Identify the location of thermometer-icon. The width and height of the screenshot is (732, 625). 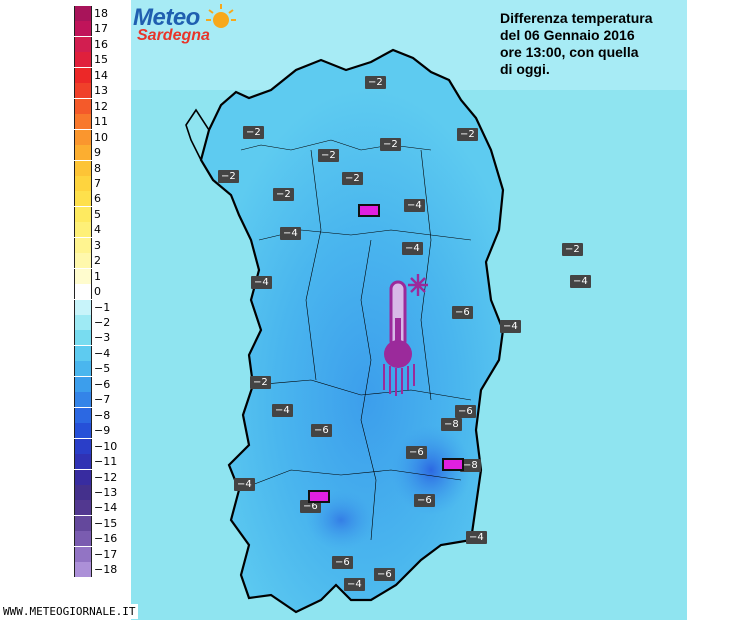
(405, 335).